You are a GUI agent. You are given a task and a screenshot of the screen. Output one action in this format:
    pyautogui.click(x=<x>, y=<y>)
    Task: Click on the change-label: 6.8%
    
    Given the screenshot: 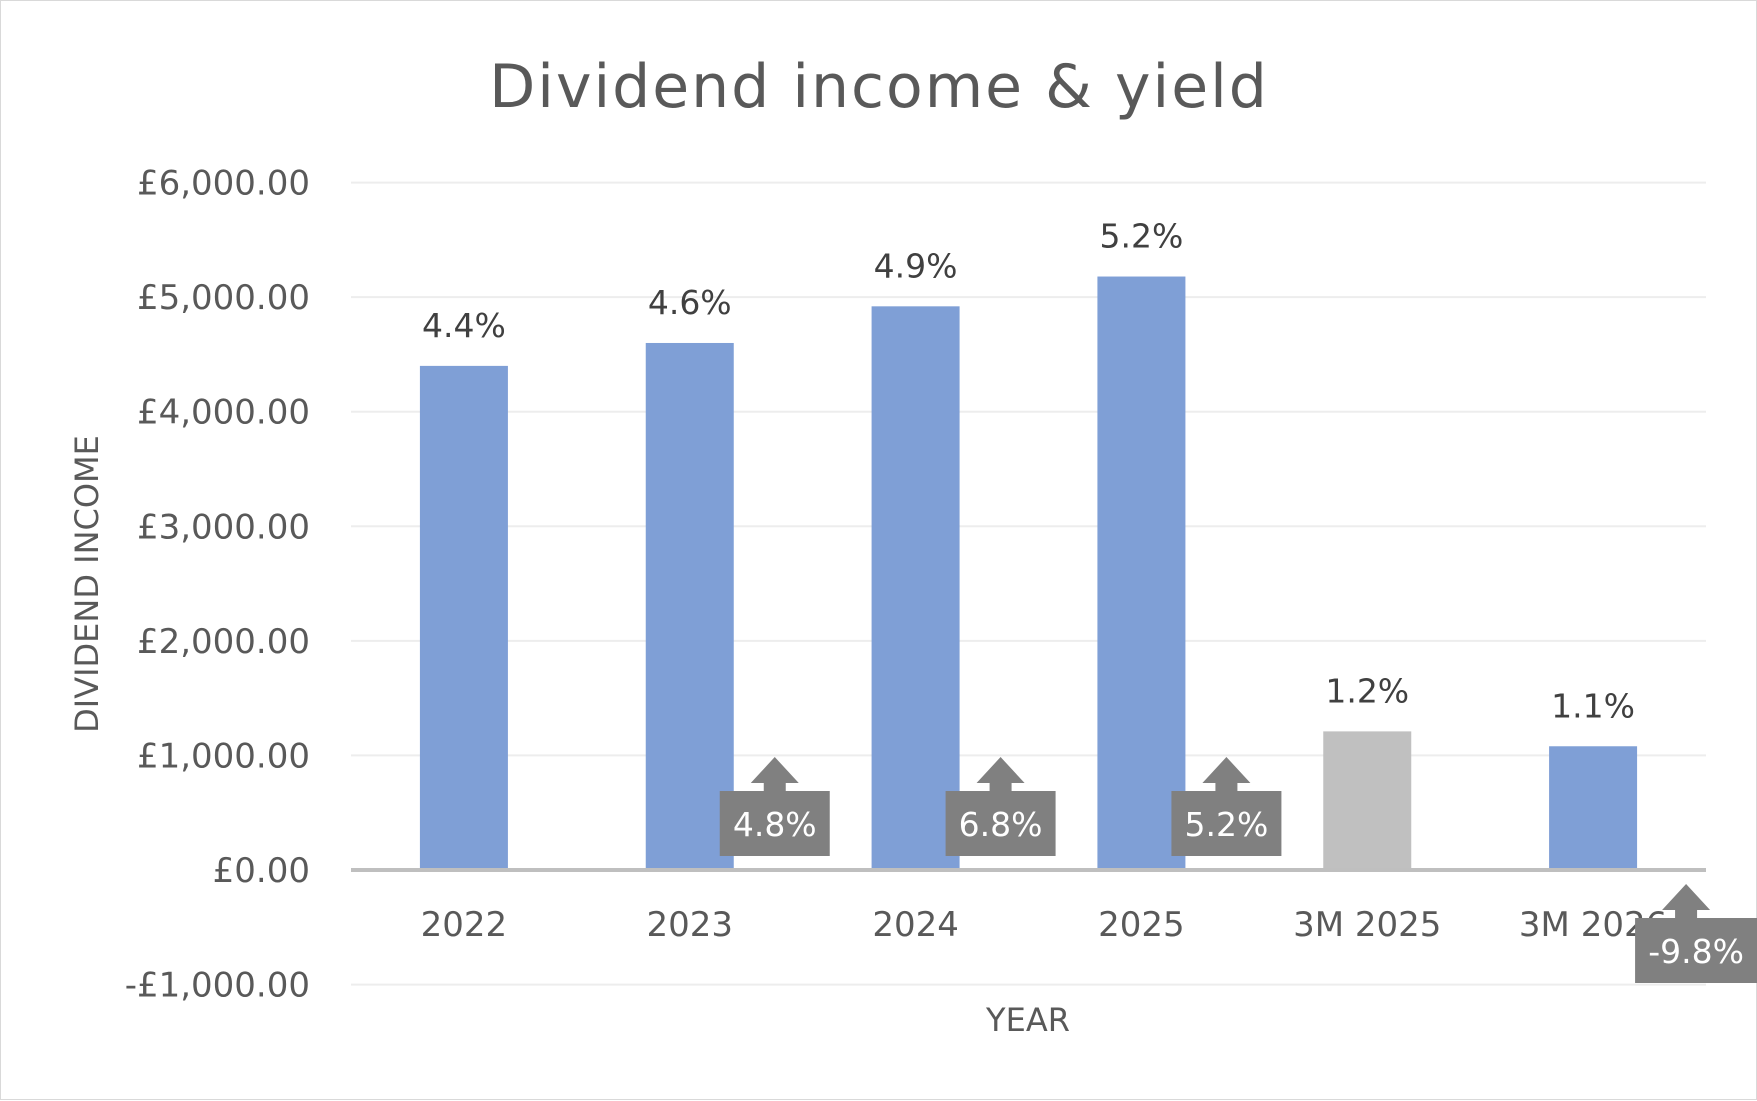 What is the action you would take?
    pyautogui.click(x=1001, y=824)
    